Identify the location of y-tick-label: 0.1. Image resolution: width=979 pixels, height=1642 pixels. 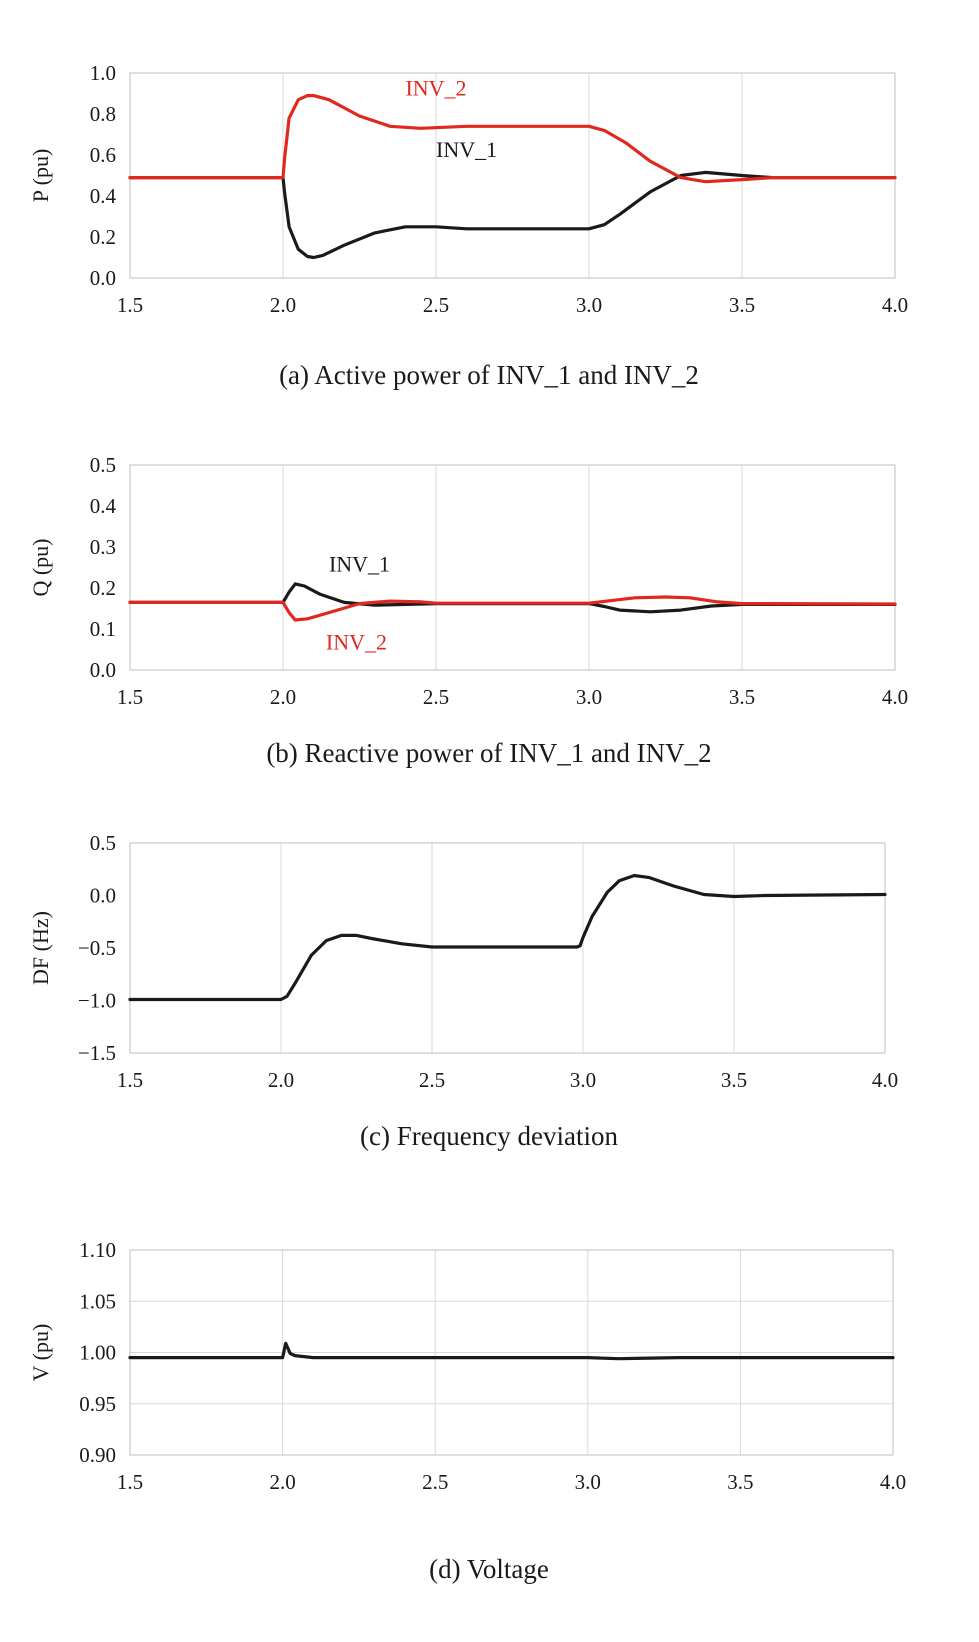
(103, 629).